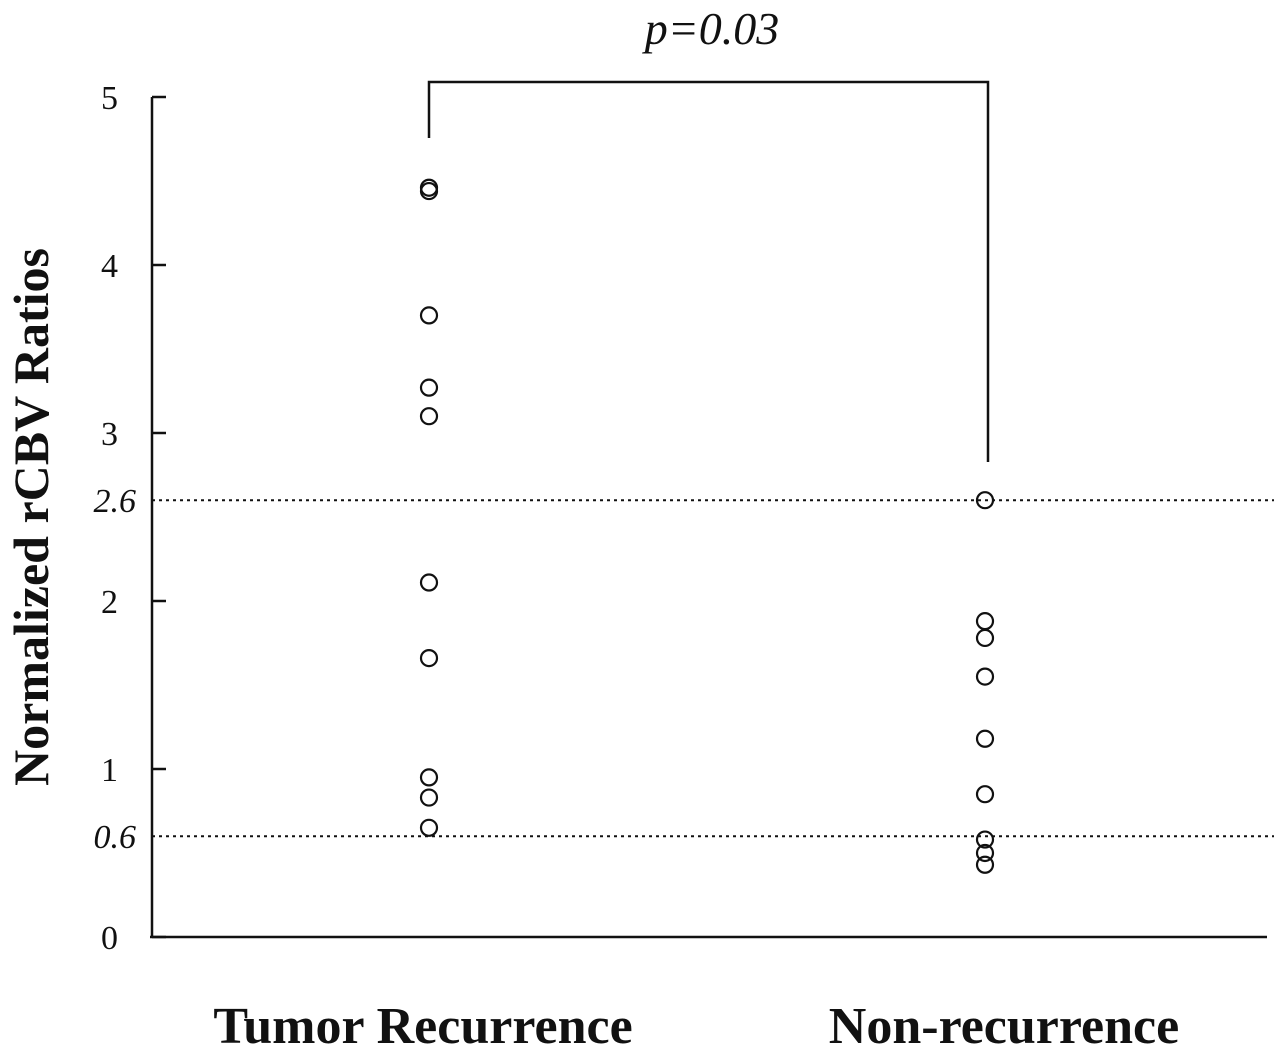 The image size is (1280, 1050). Describe the element at coordinates (422, 1024) in the screenshot. I see `category-label-0: Tumor Recurrence` at that location.